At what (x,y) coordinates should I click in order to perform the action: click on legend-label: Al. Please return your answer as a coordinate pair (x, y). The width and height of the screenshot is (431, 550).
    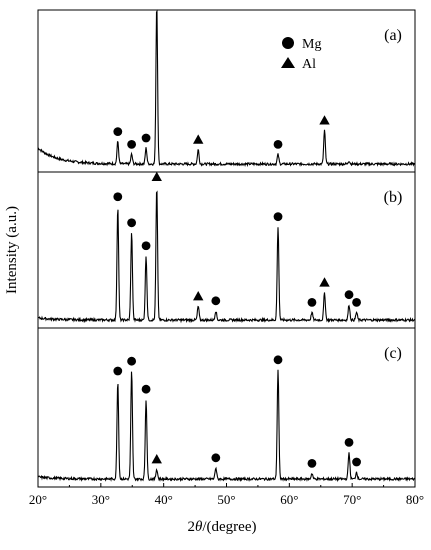
    Looking at the image, I should click on (309, 64).